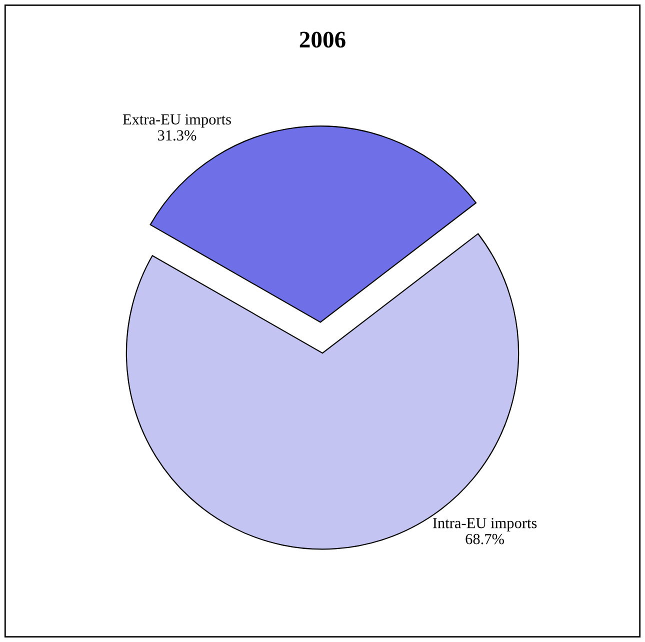 The height and width of the screenshot is (642, 645). Describe the element at coordinates (485, 539) in the screenshot. I see `data-label: 68.7%` at that location.